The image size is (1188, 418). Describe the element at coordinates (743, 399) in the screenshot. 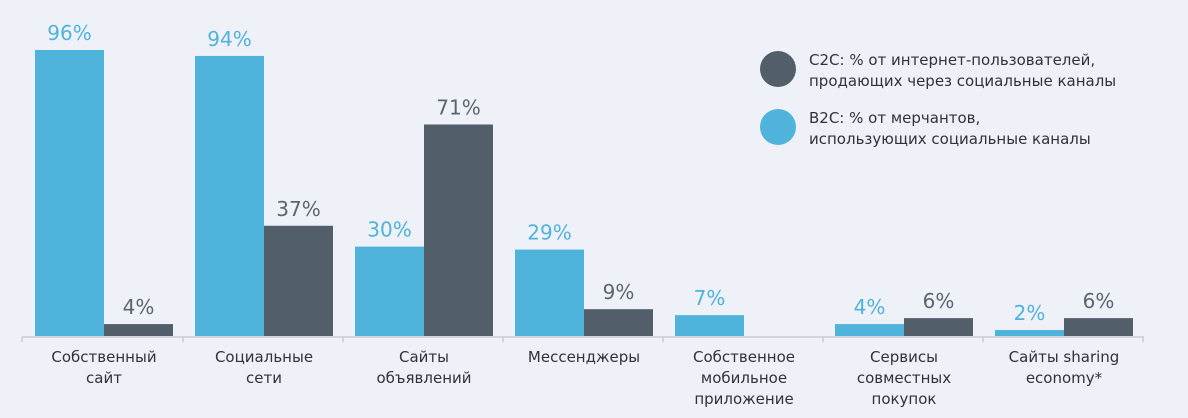

I see `category-label: приложение` at that location.